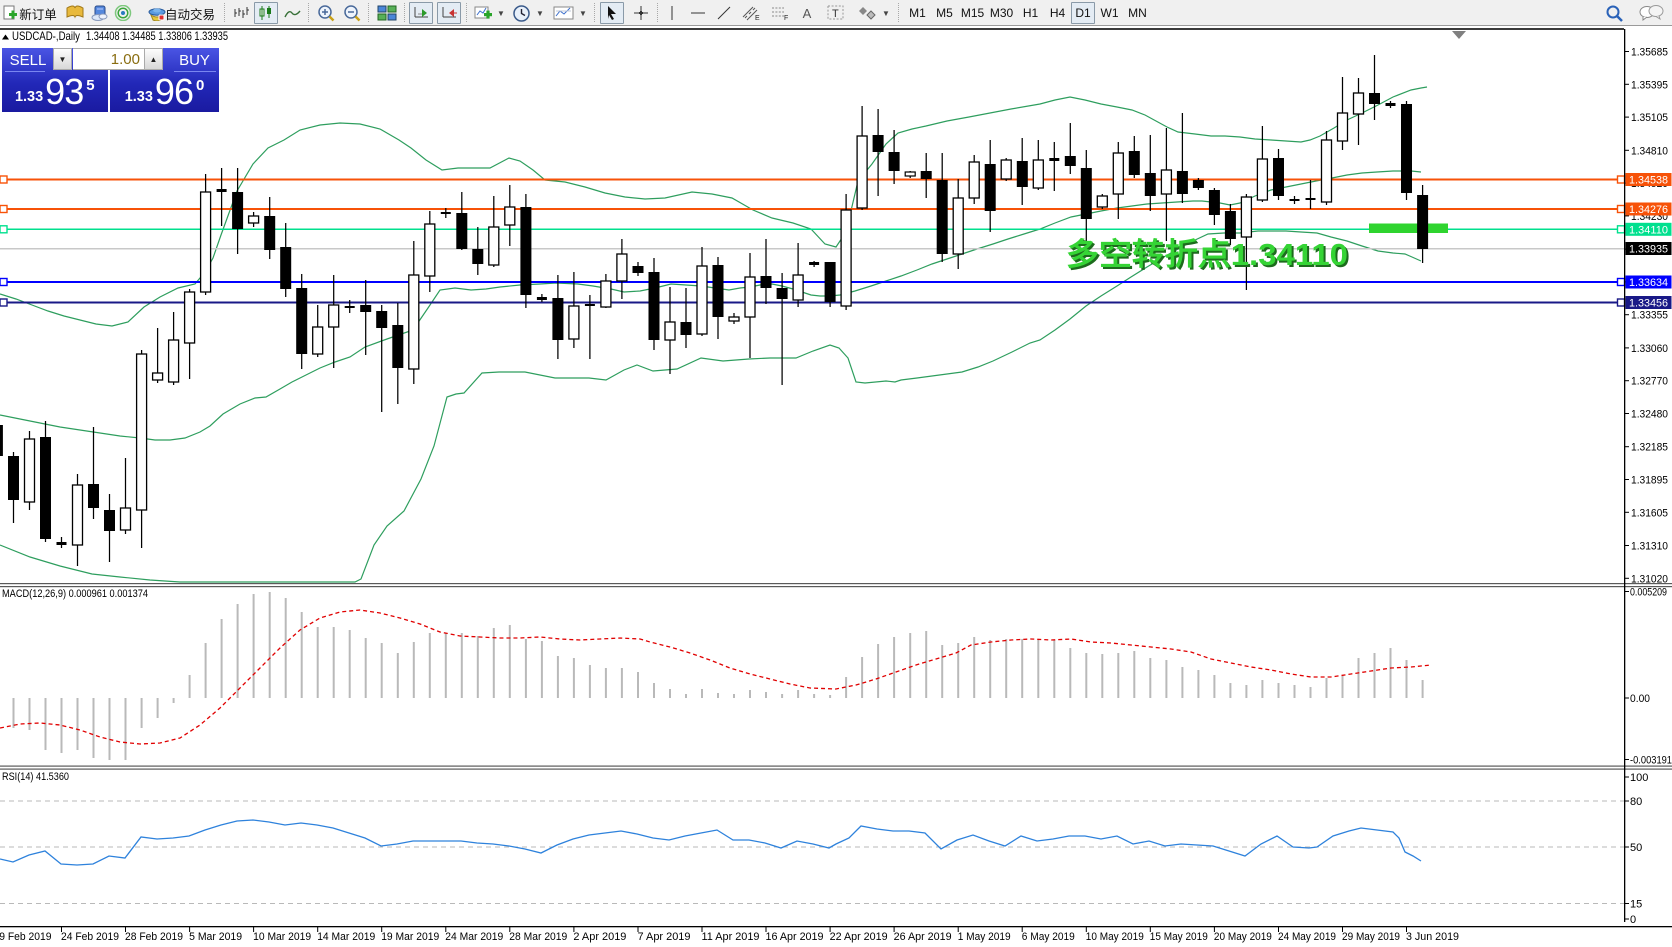  I want to click on svg-text: 10 May 2019, so click(1115, 937).